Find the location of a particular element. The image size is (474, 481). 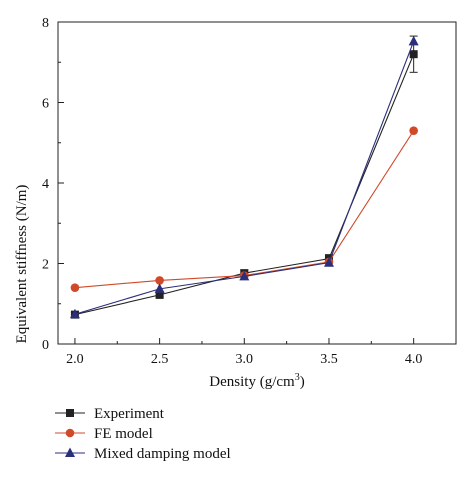

x-axis-title-tail: ) is located at coordinates (302, 382).